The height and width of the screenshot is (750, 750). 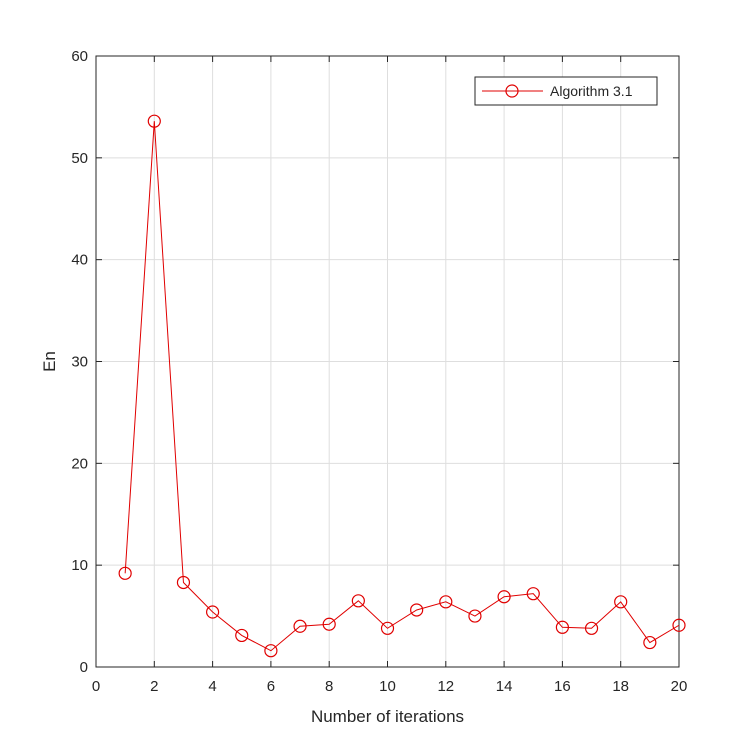 What do you see at coordinates (271, 686) in the screenshot?
I see `x-tick-label: 6` at bounding box center [271, 686].